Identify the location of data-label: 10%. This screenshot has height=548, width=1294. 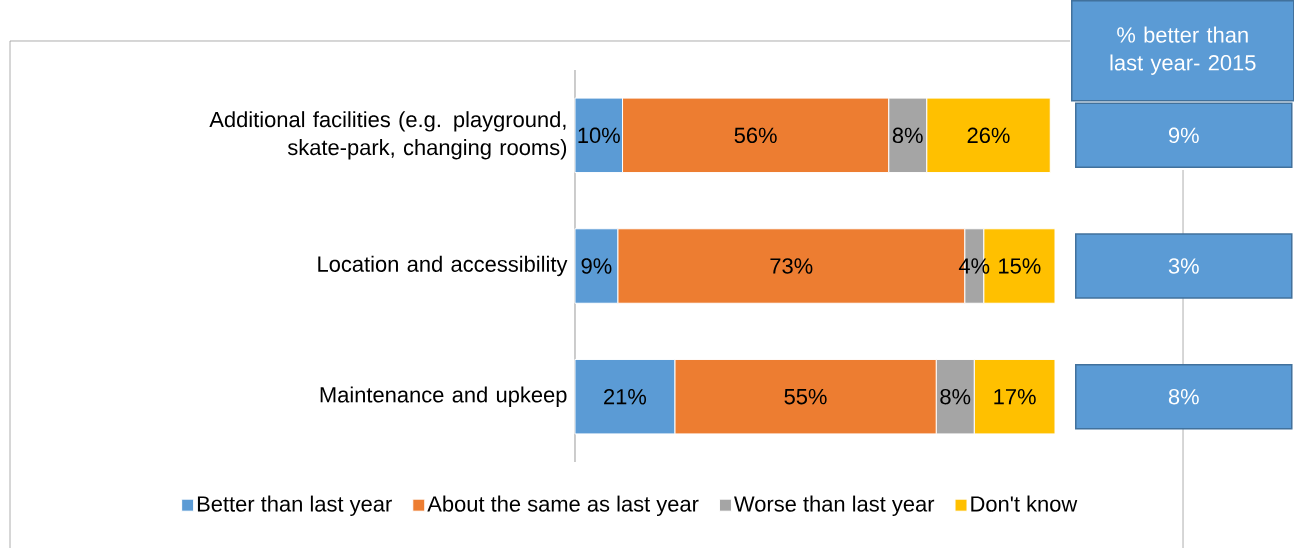
(599, 135).